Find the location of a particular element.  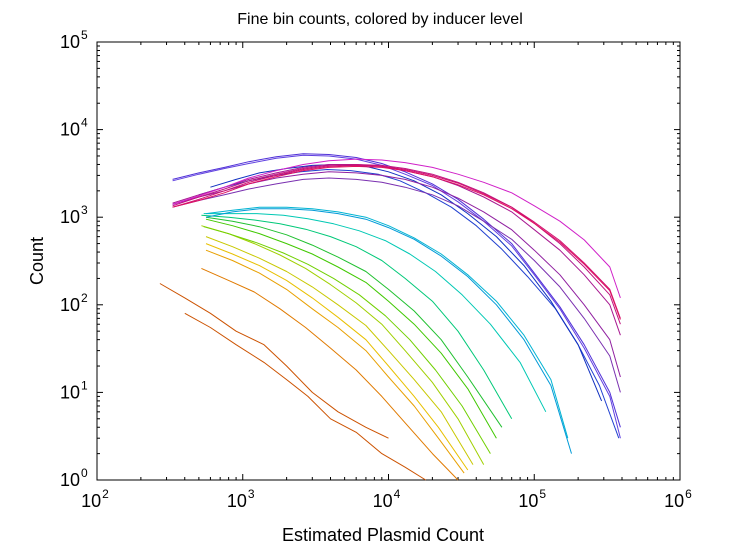

y-tick-exponent: 0 is located at coordinates (84, 473).